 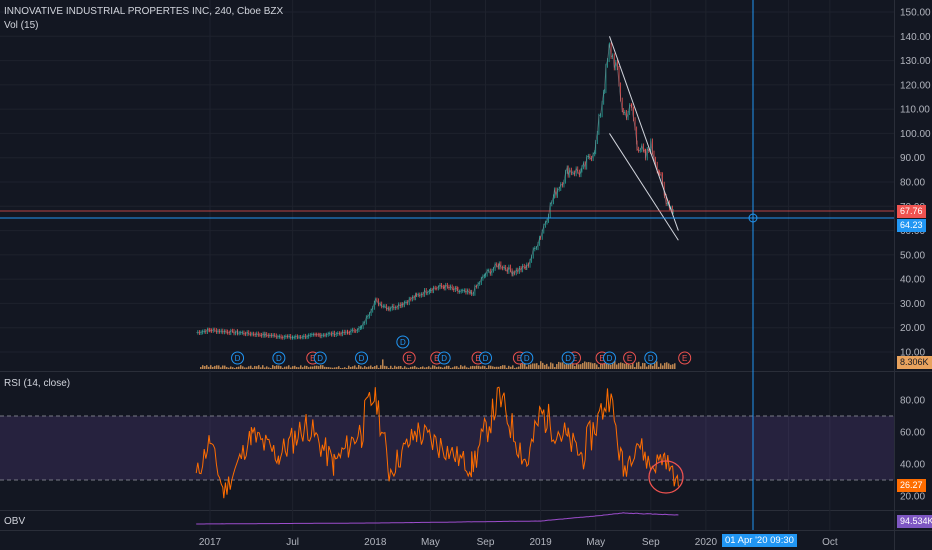 What do you see at coordinates (746, 540) in the screenshot?
I see `crosshair-date: 01 Apr '20` at bounding box center [746, 540].